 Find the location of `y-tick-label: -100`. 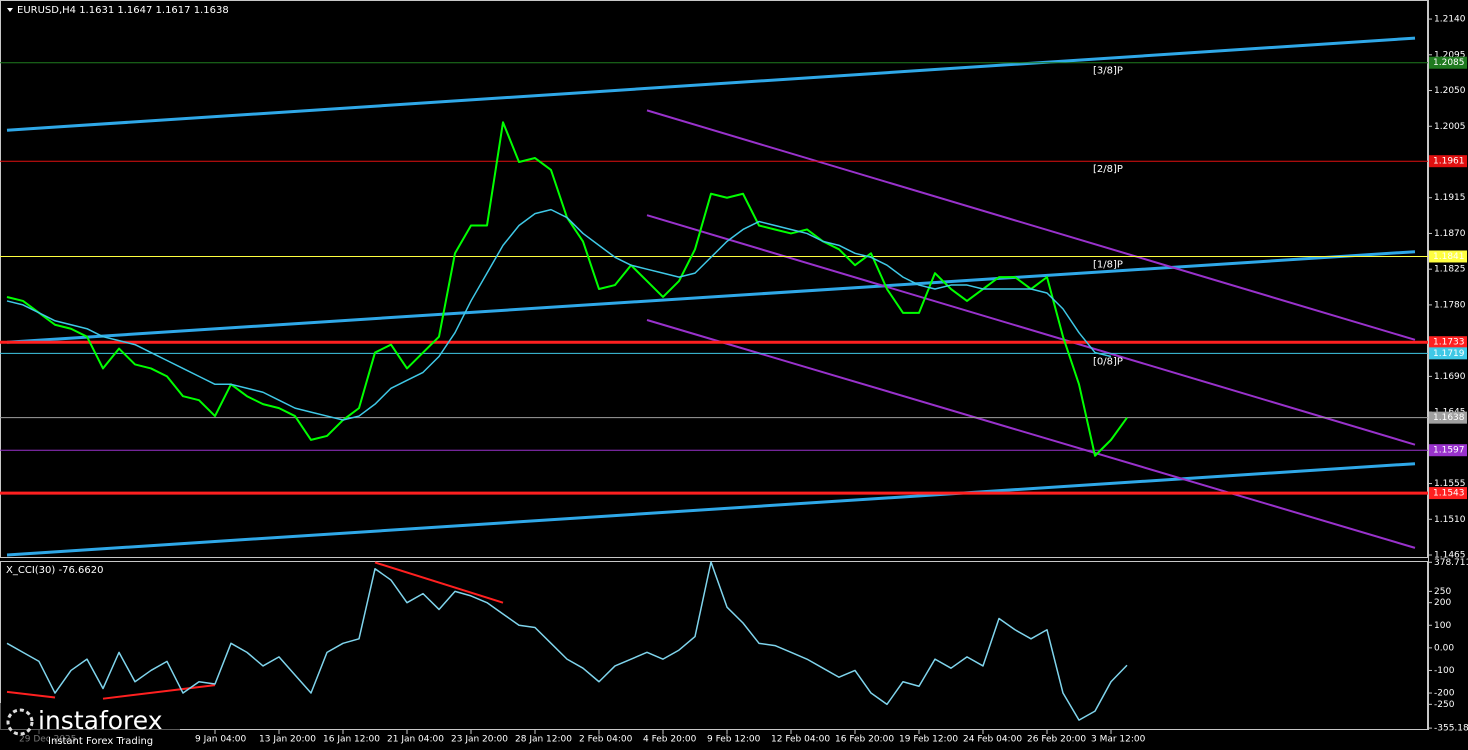

y-tick-label: -100 is located at coordinates (1444, 671).